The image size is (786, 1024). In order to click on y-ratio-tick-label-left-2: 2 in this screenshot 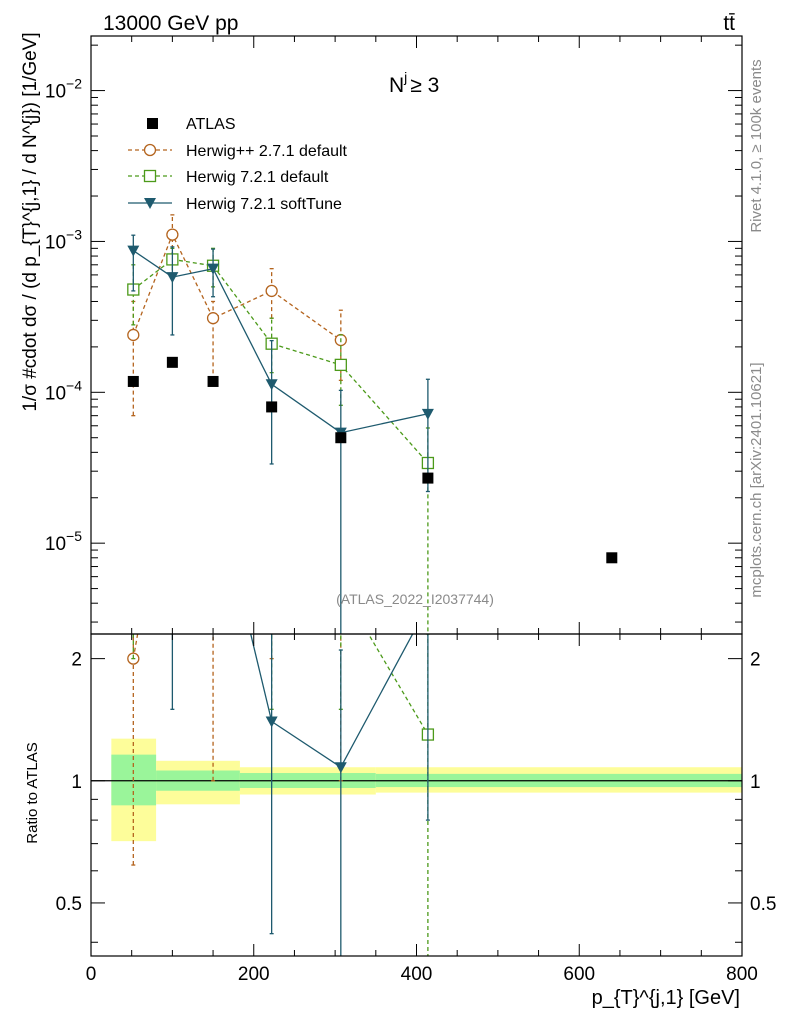, I will do `click(76, 660)`.